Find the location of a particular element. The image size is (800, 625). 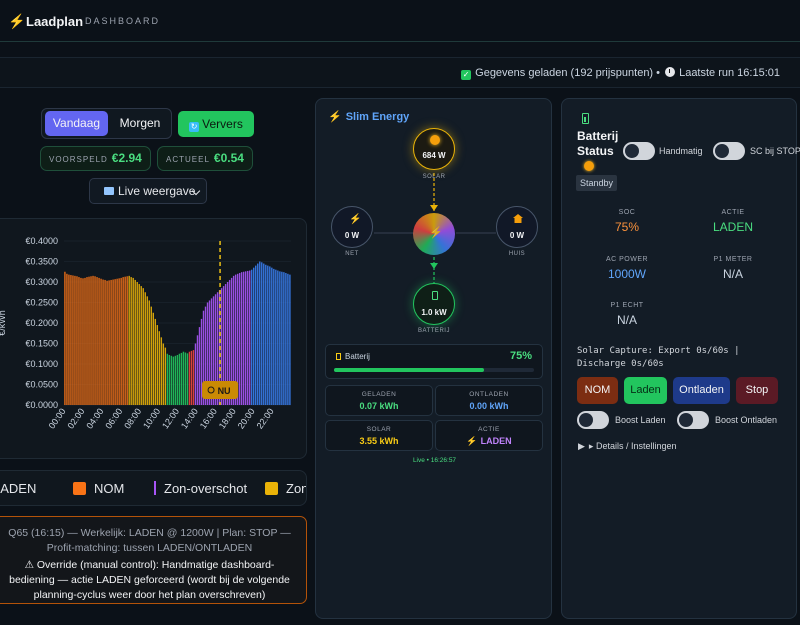

battery-level-percent: 75% is located at coordinates (520, 356).